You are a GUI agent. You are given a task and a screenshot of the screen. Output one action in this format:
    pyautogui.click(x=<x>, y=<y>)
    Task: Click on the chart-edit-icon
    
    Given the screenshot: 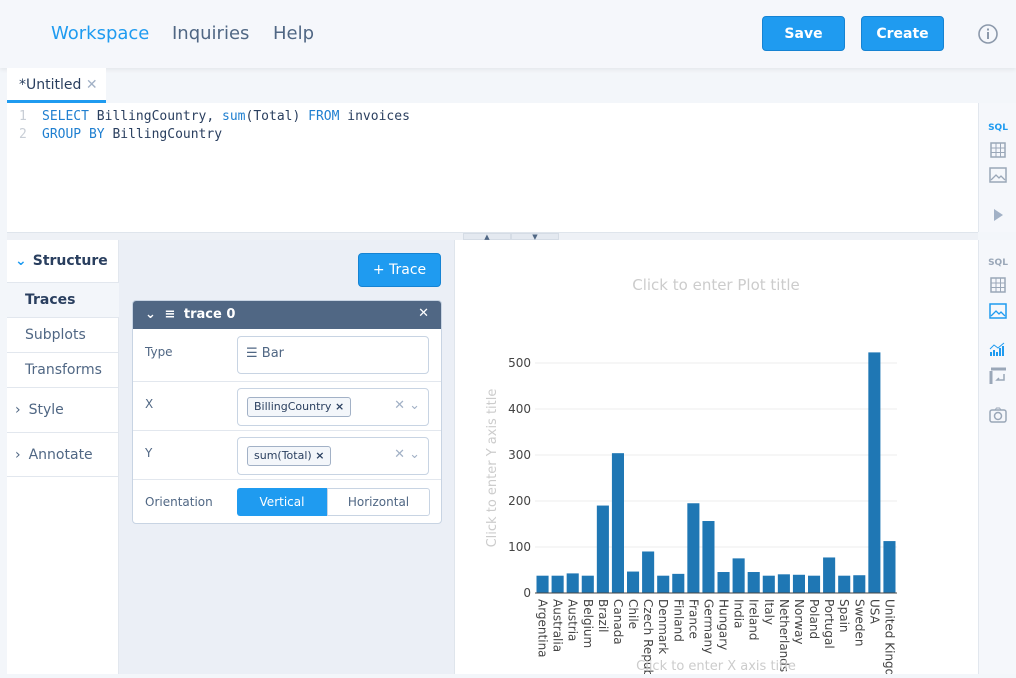 What is the action you would take?
    pyautogui.click(x=998, y=350)
    